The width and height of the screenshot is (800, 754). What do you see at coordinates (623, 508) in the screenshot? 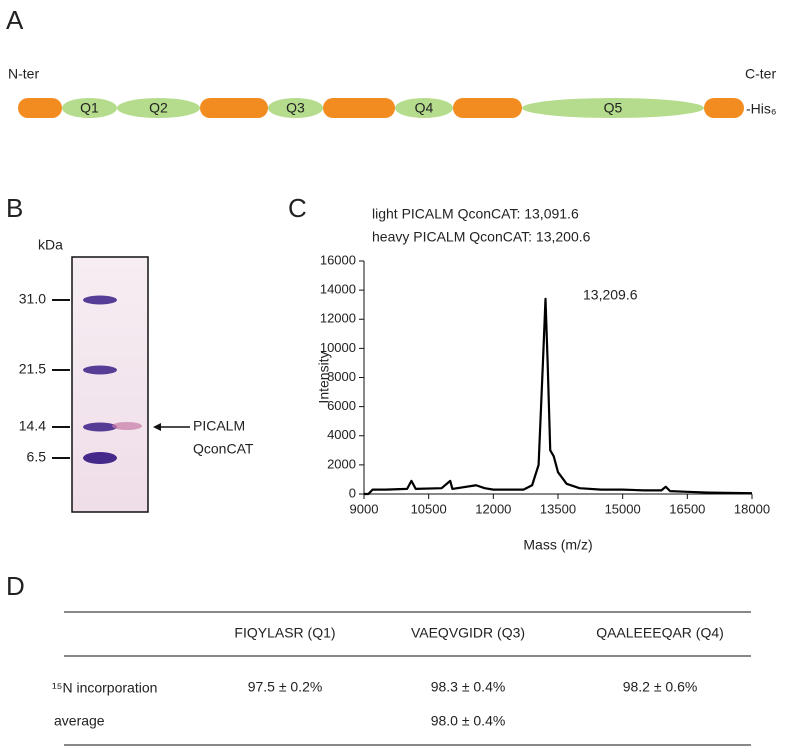
I see `x-tick-label: 15000` at bounding box center [623, 508].